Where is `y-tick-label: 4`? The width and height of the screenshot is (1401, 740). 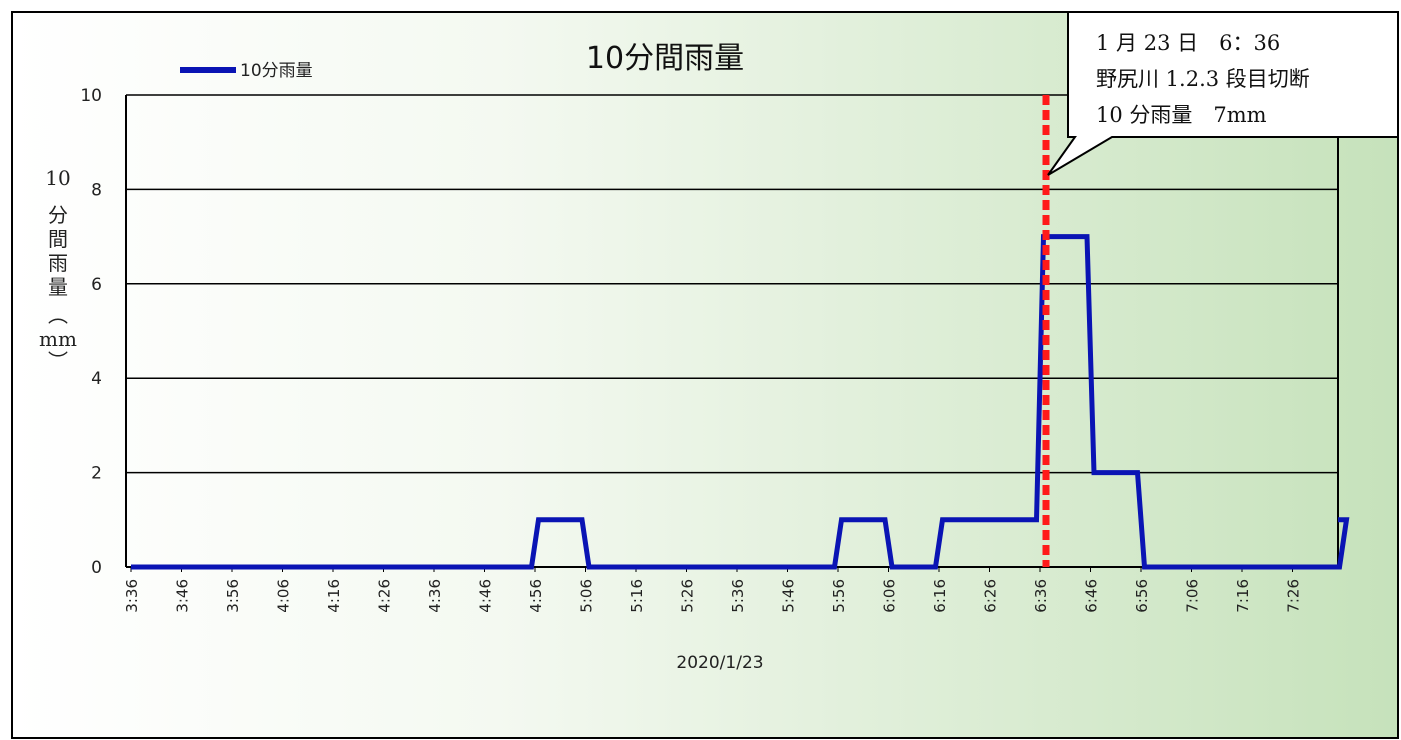
y-tick-label: 4 is located at coordinates (96, 379).